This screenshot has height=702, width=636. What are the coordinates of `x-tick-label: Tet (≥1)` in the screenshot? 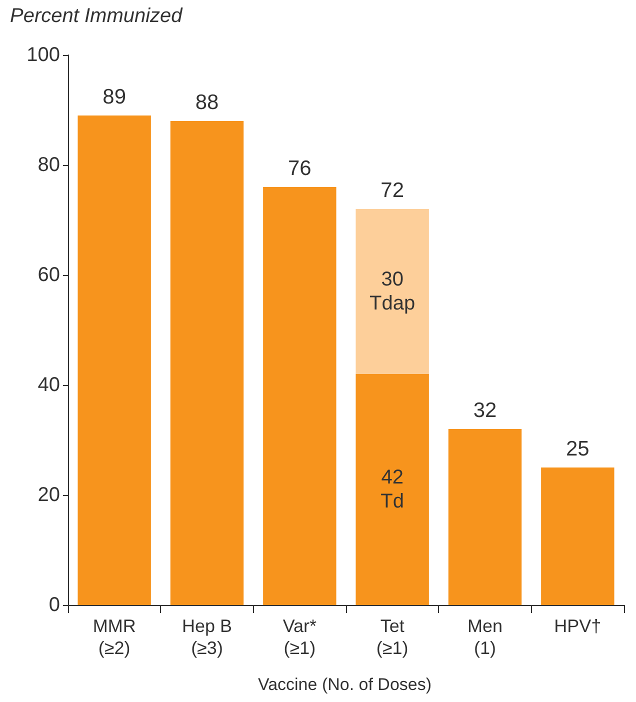 It's located at (392, 637).